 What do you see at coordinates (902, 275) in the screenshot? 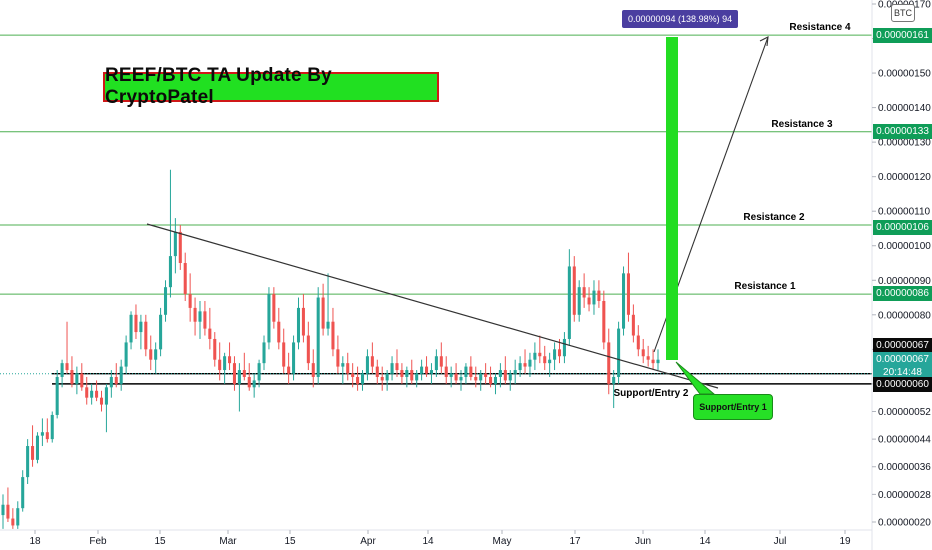
I see `y-axis-panel` at bounding box center [902, 275].